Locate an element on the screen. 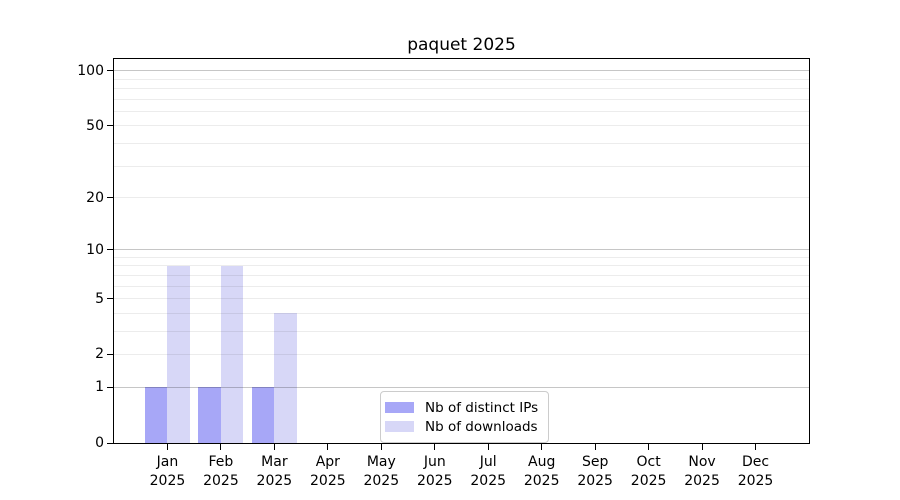  xtick-label-jun: Jun 2025 is located at coordinates (435, 472).